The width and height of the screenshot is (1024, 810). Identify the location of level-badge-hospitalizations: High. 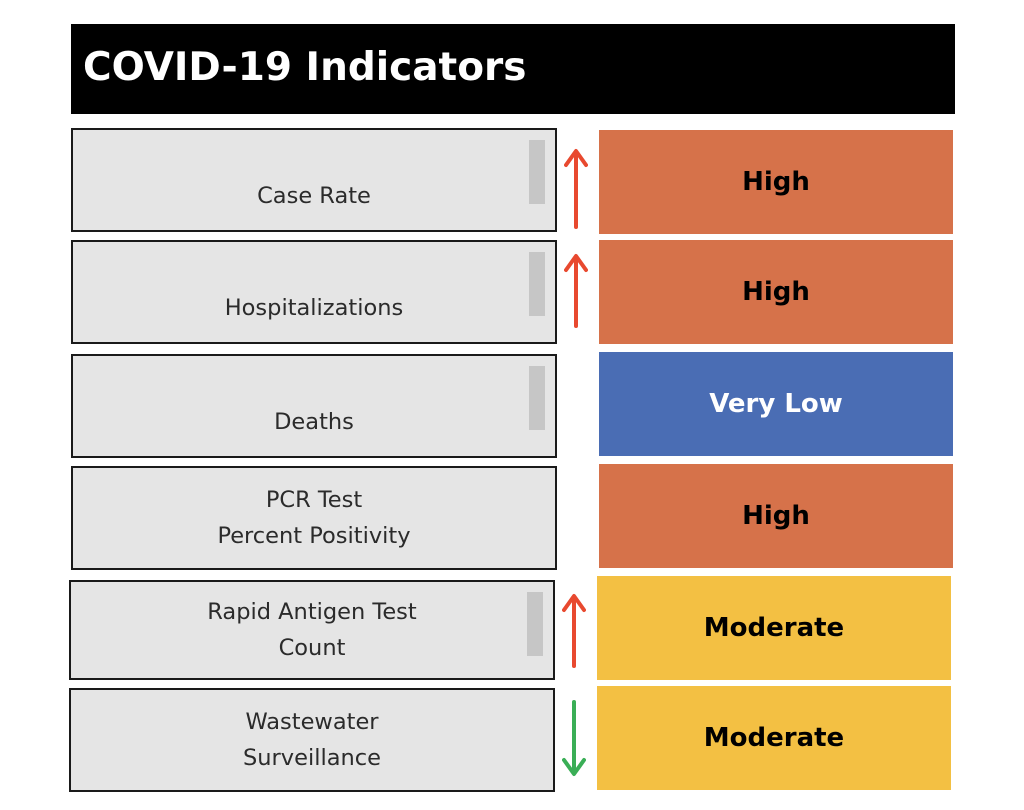
(776, 292).